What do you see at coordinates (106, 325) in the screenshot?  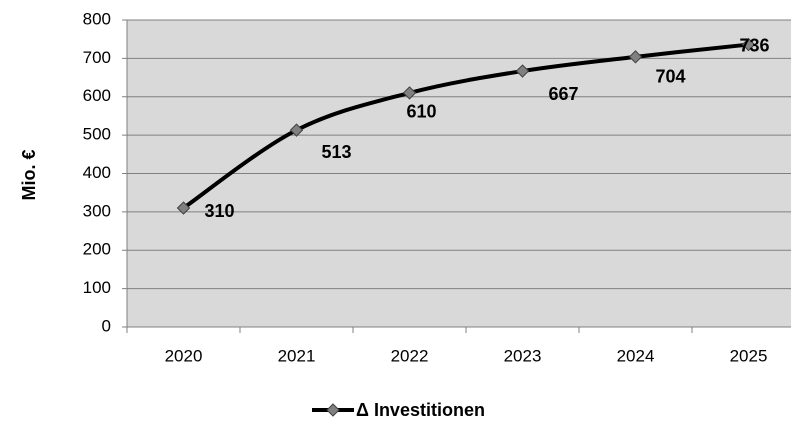 I see `y-tick-label: 0` at bounding box center [106, 325].